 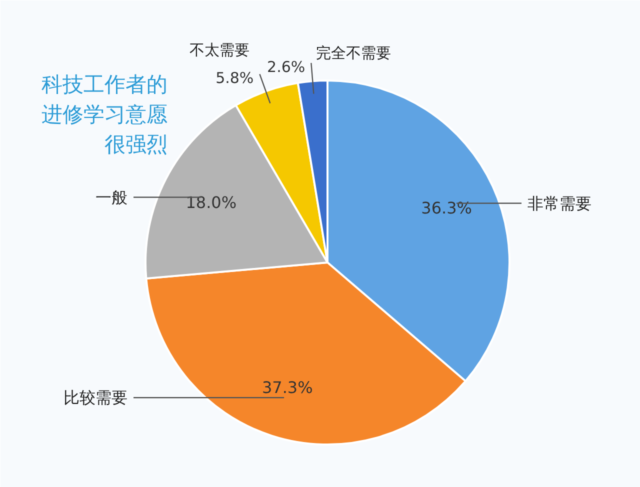 What do you see at coordinates (211, 202) in the screenshot?
I see `data-label: 18.0%` at bounding box center [211, 202].